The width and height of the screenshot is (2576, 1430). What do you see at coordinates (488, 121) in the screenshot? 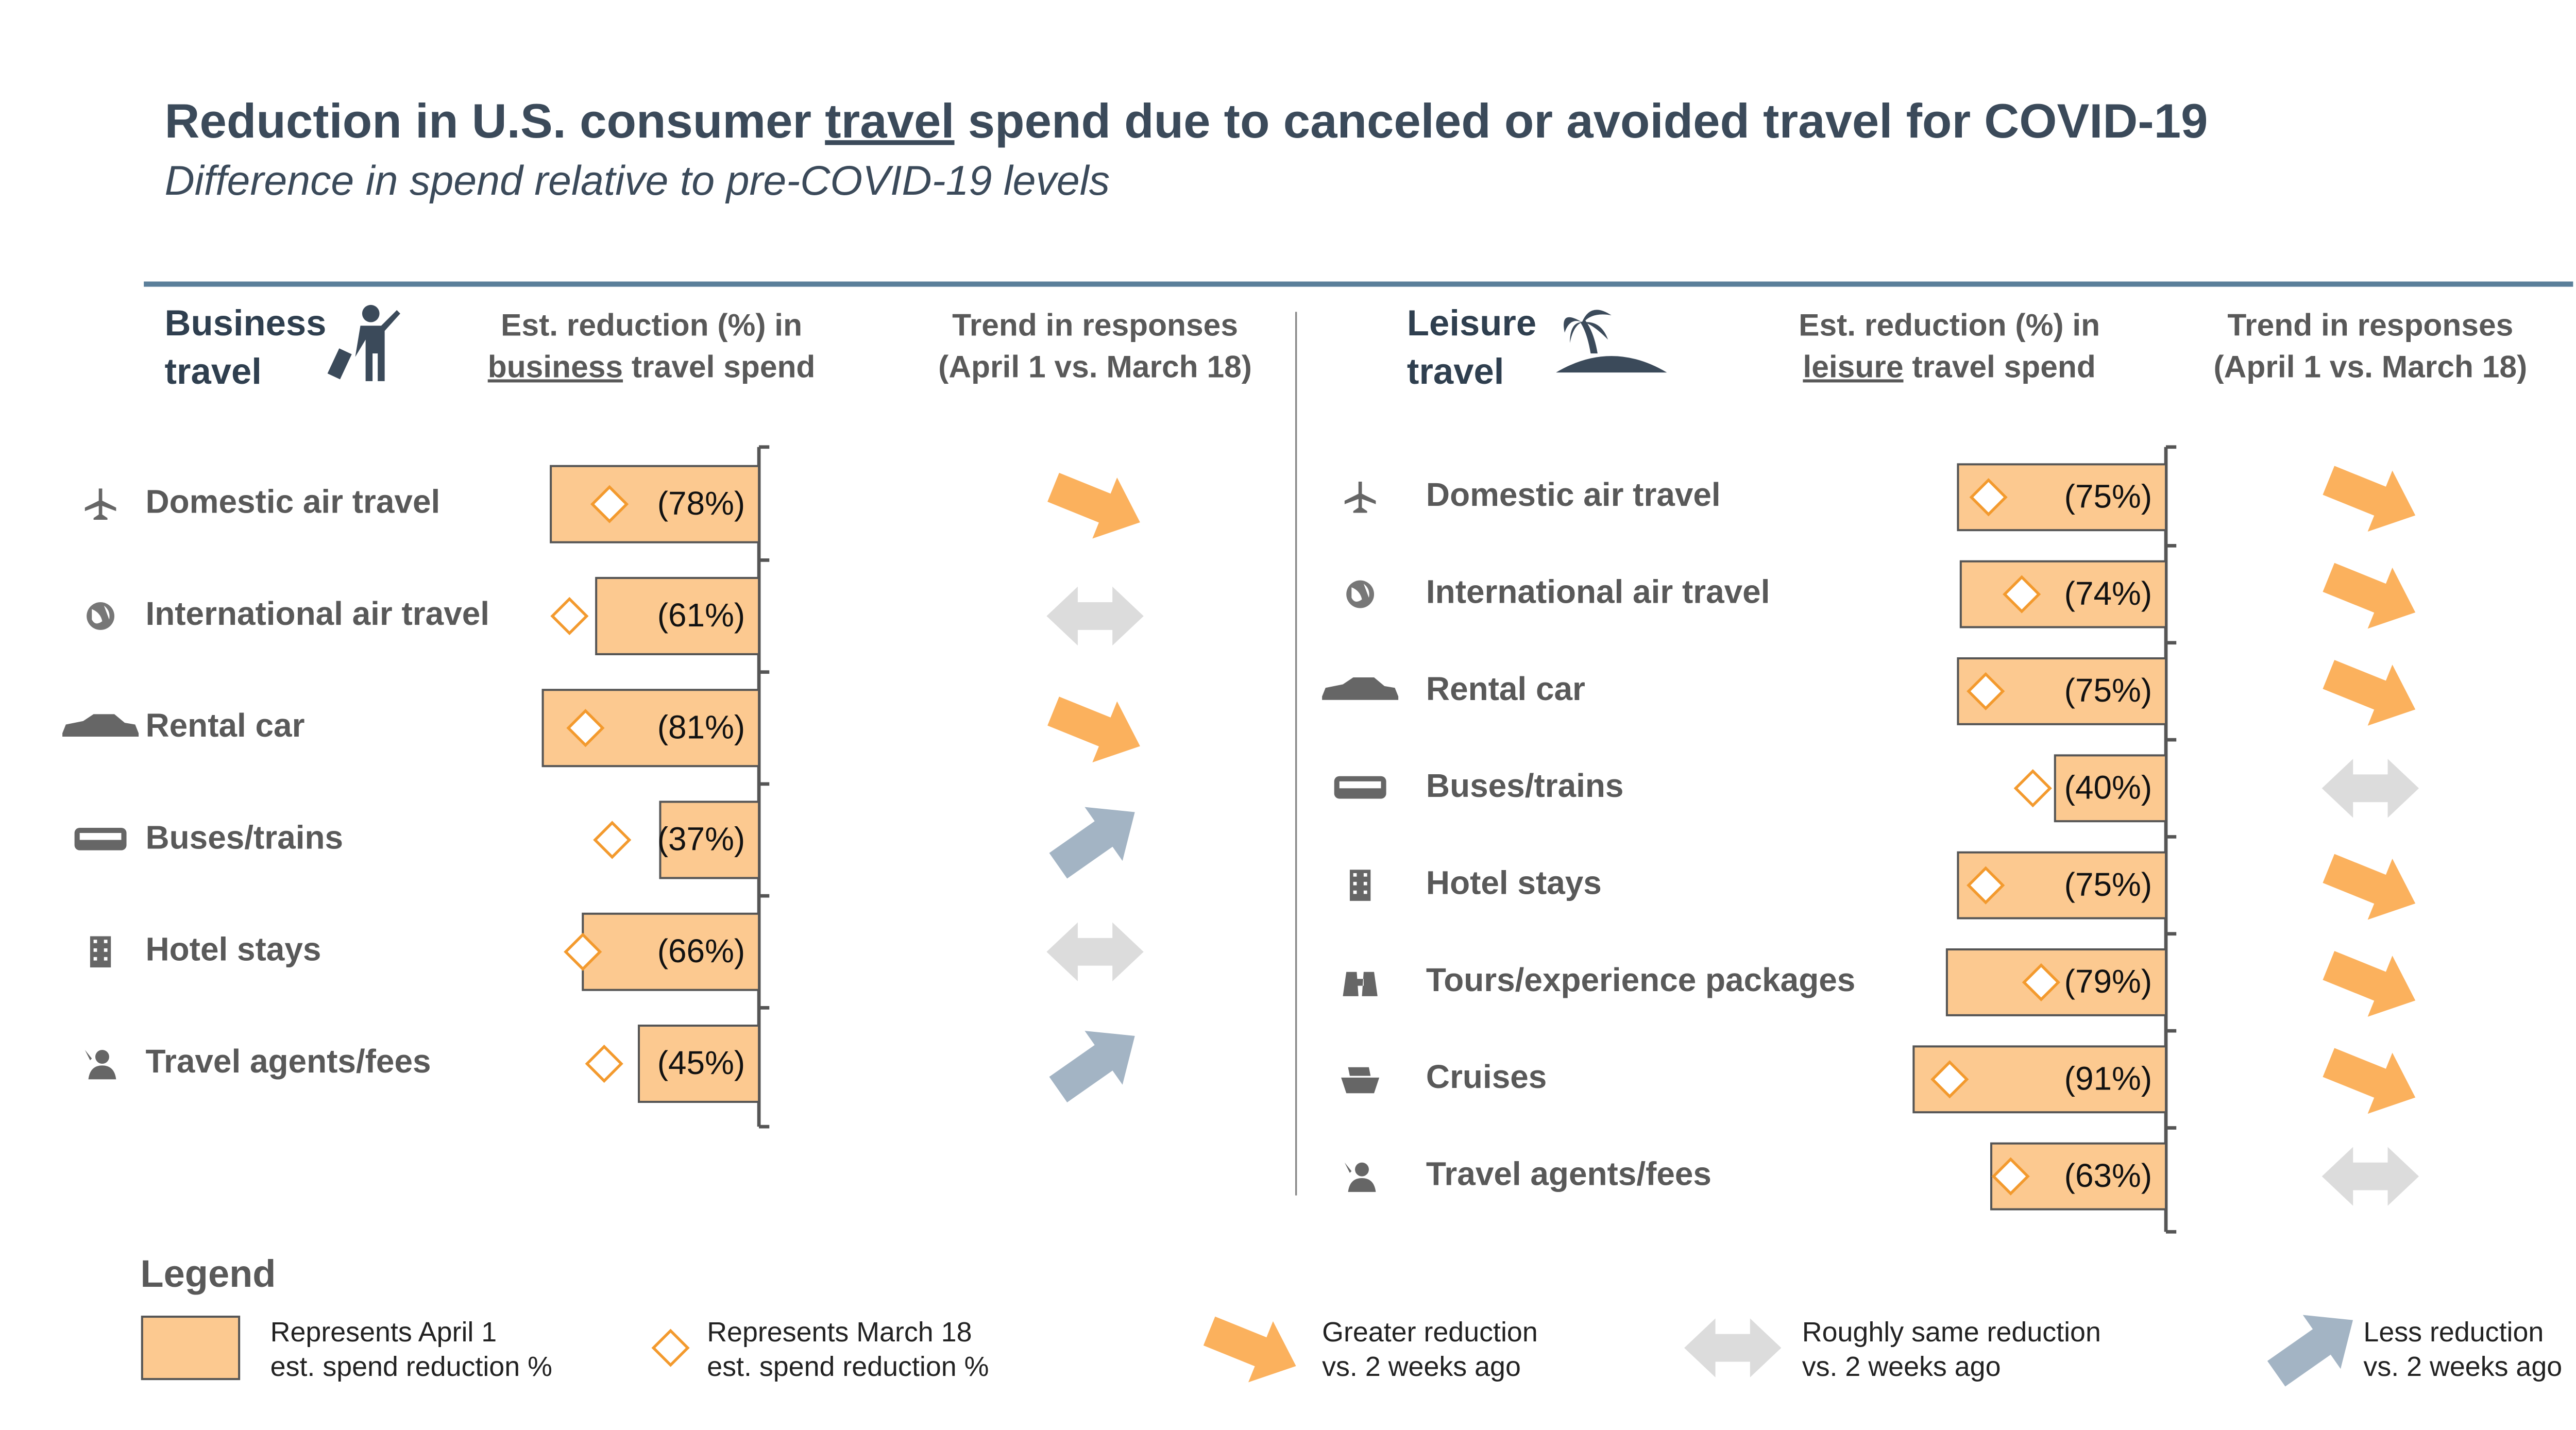
I see `title-part: Reduction in U.S. consumer` at bounding box center [488, 121].